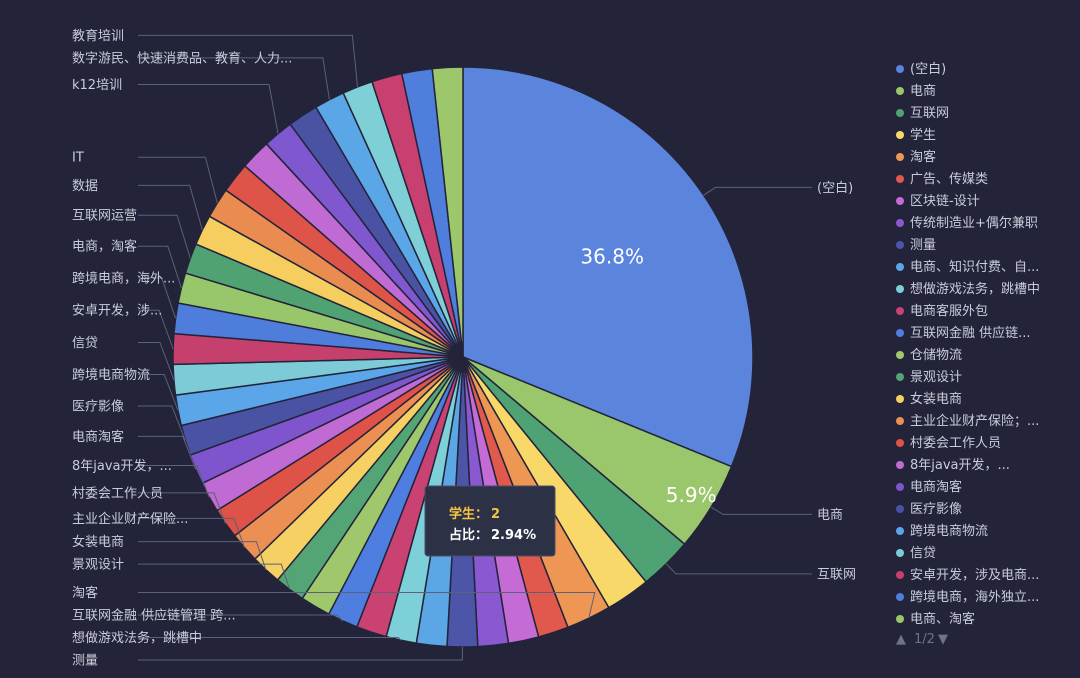  What do you see at coordinates (929, 113) in the screenshot?
I see `legend-item: 互联网` at bounding box center [929, 113].